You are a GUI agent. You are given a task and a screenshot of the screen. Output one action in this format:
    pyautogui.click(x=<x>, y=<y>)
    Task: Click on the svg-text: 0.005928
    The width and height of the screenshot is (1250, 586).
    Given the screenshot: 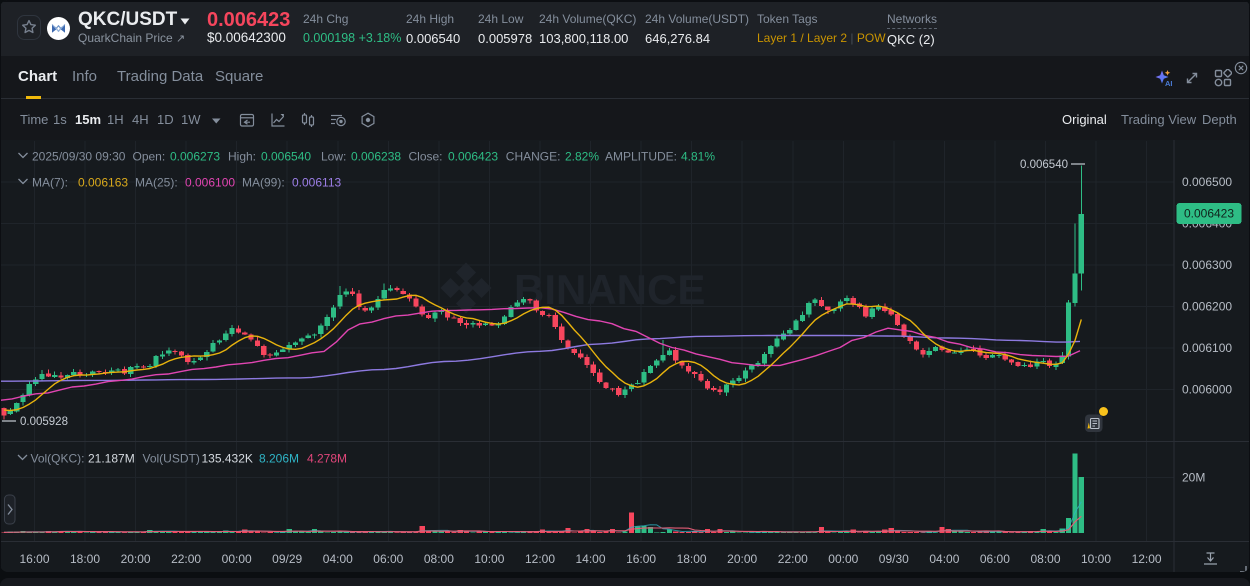 What is the action you would take?
    pyautogui.click(x=44, y=422)
    